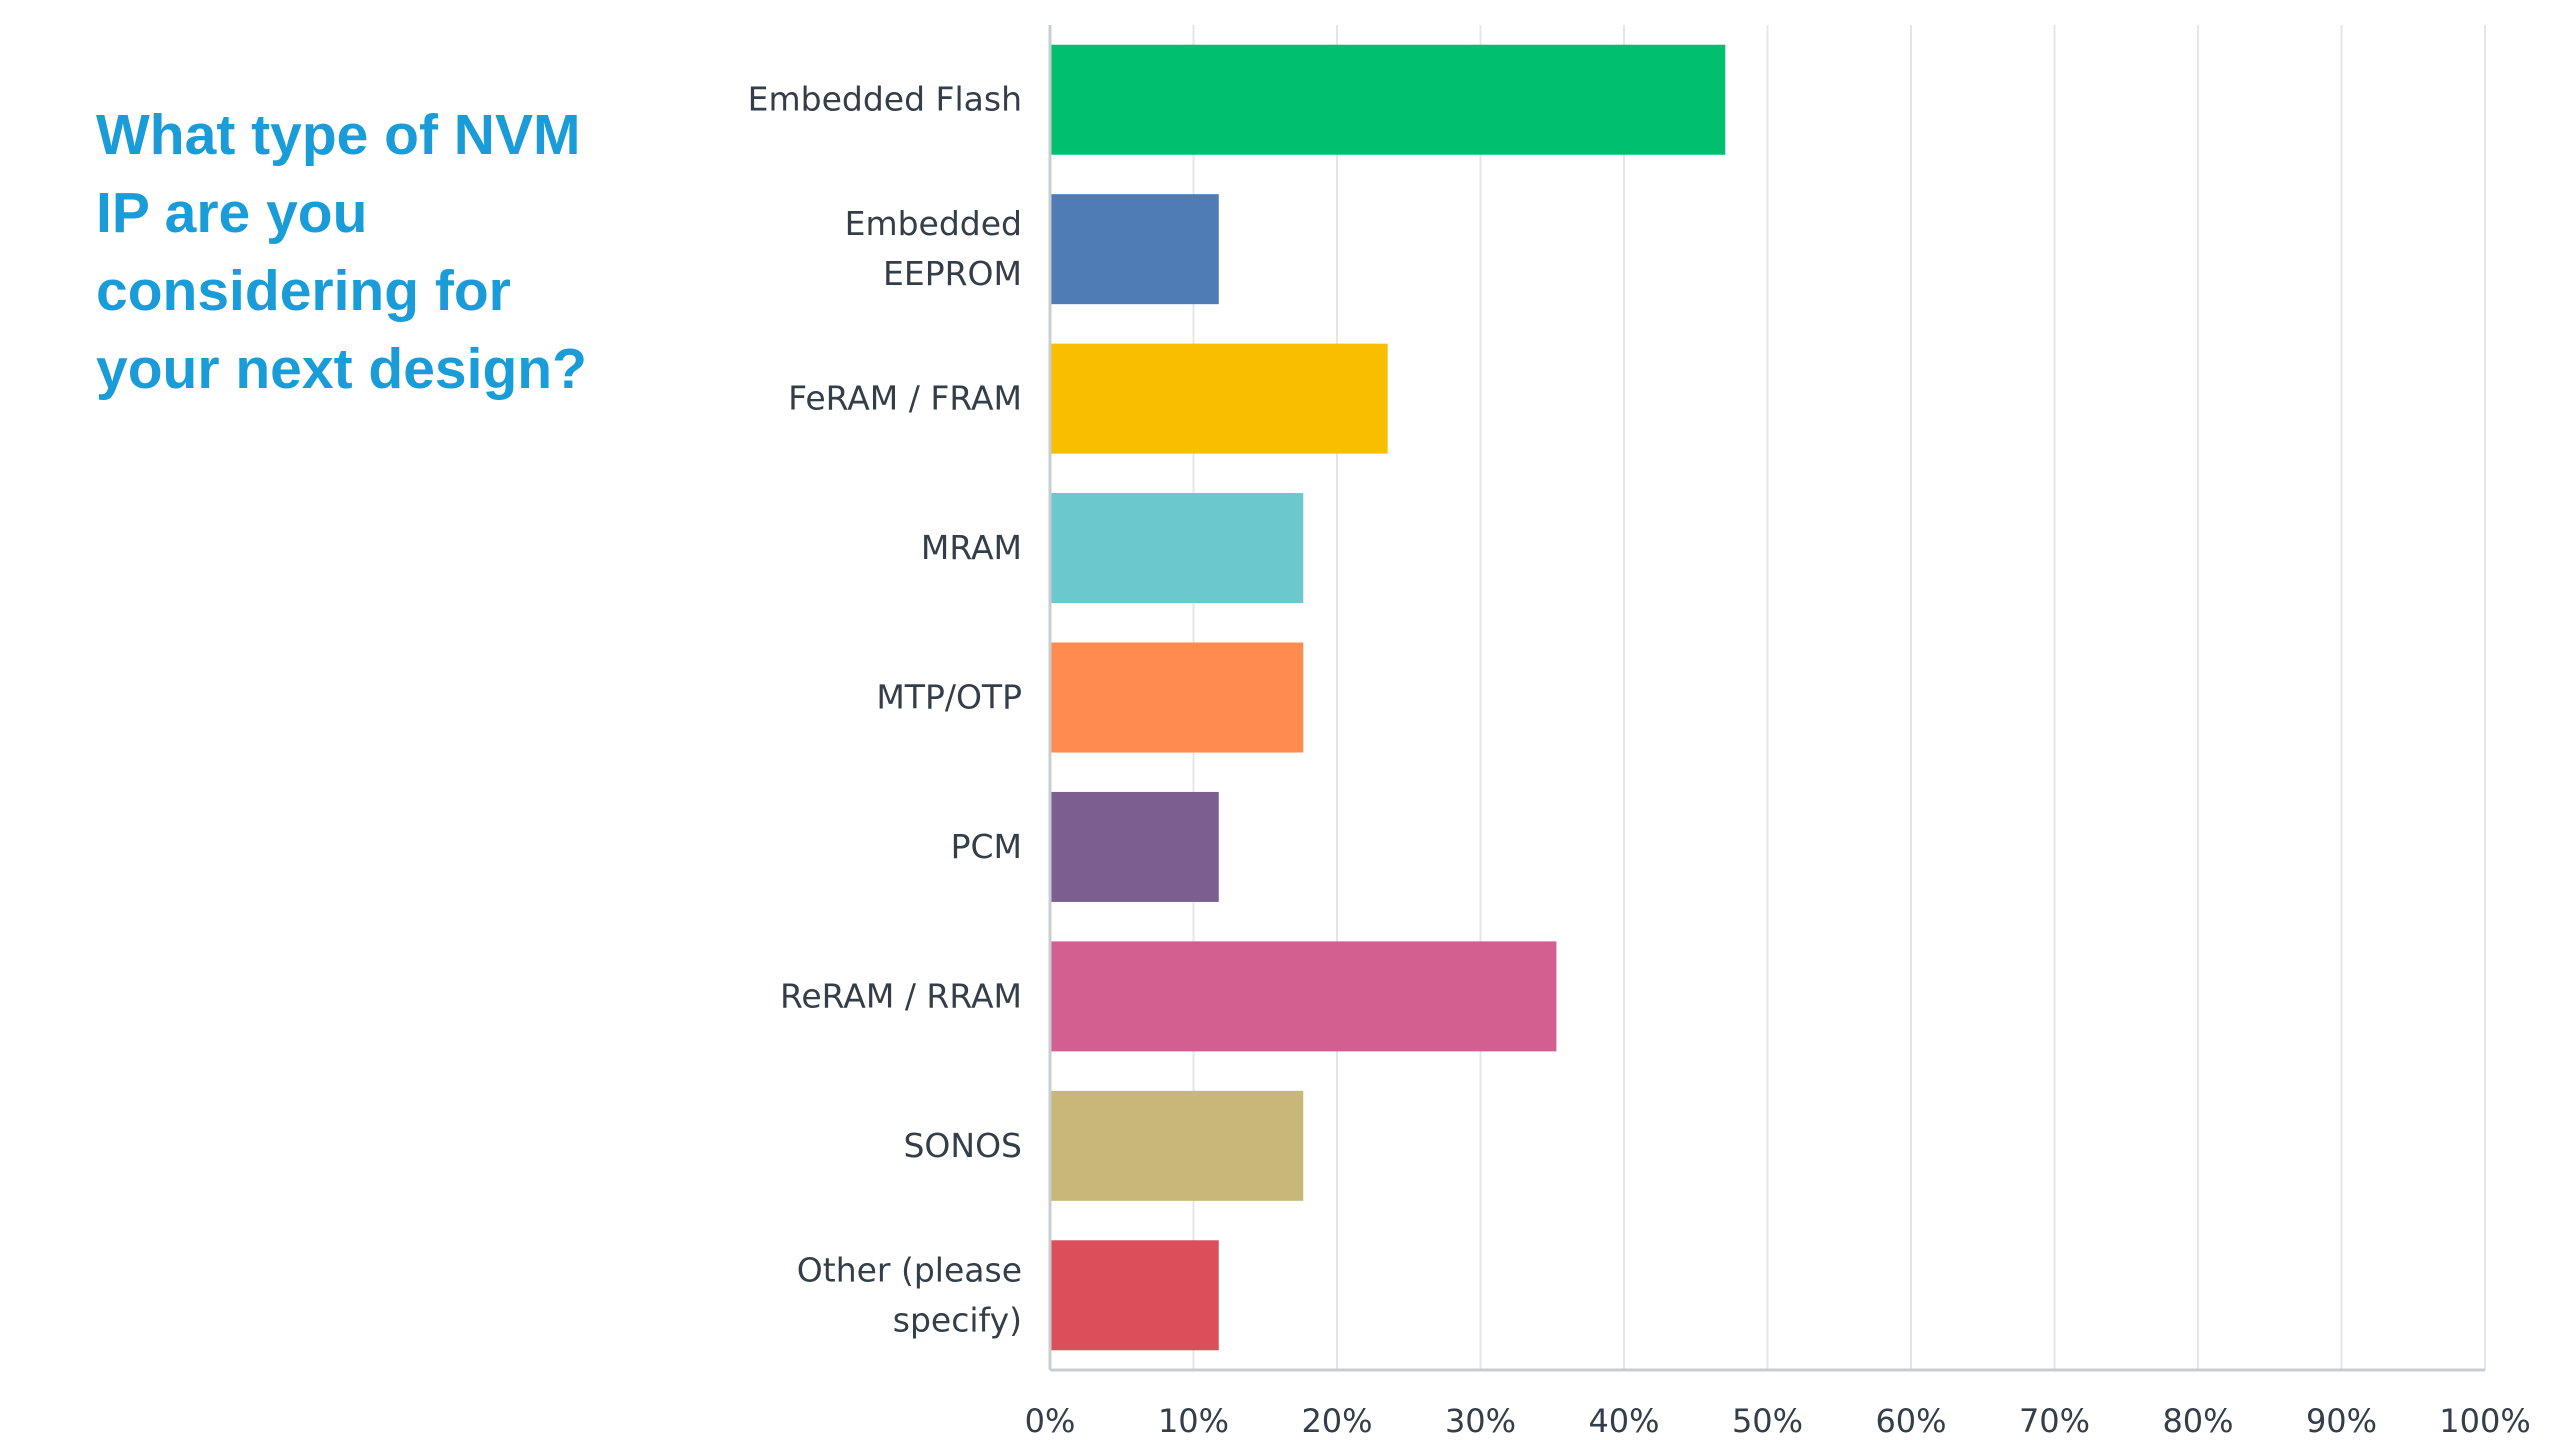  Describe the element at coordinates (1336, 1421) in the screenshot. I see `x-tick-label: 20%` at that location.